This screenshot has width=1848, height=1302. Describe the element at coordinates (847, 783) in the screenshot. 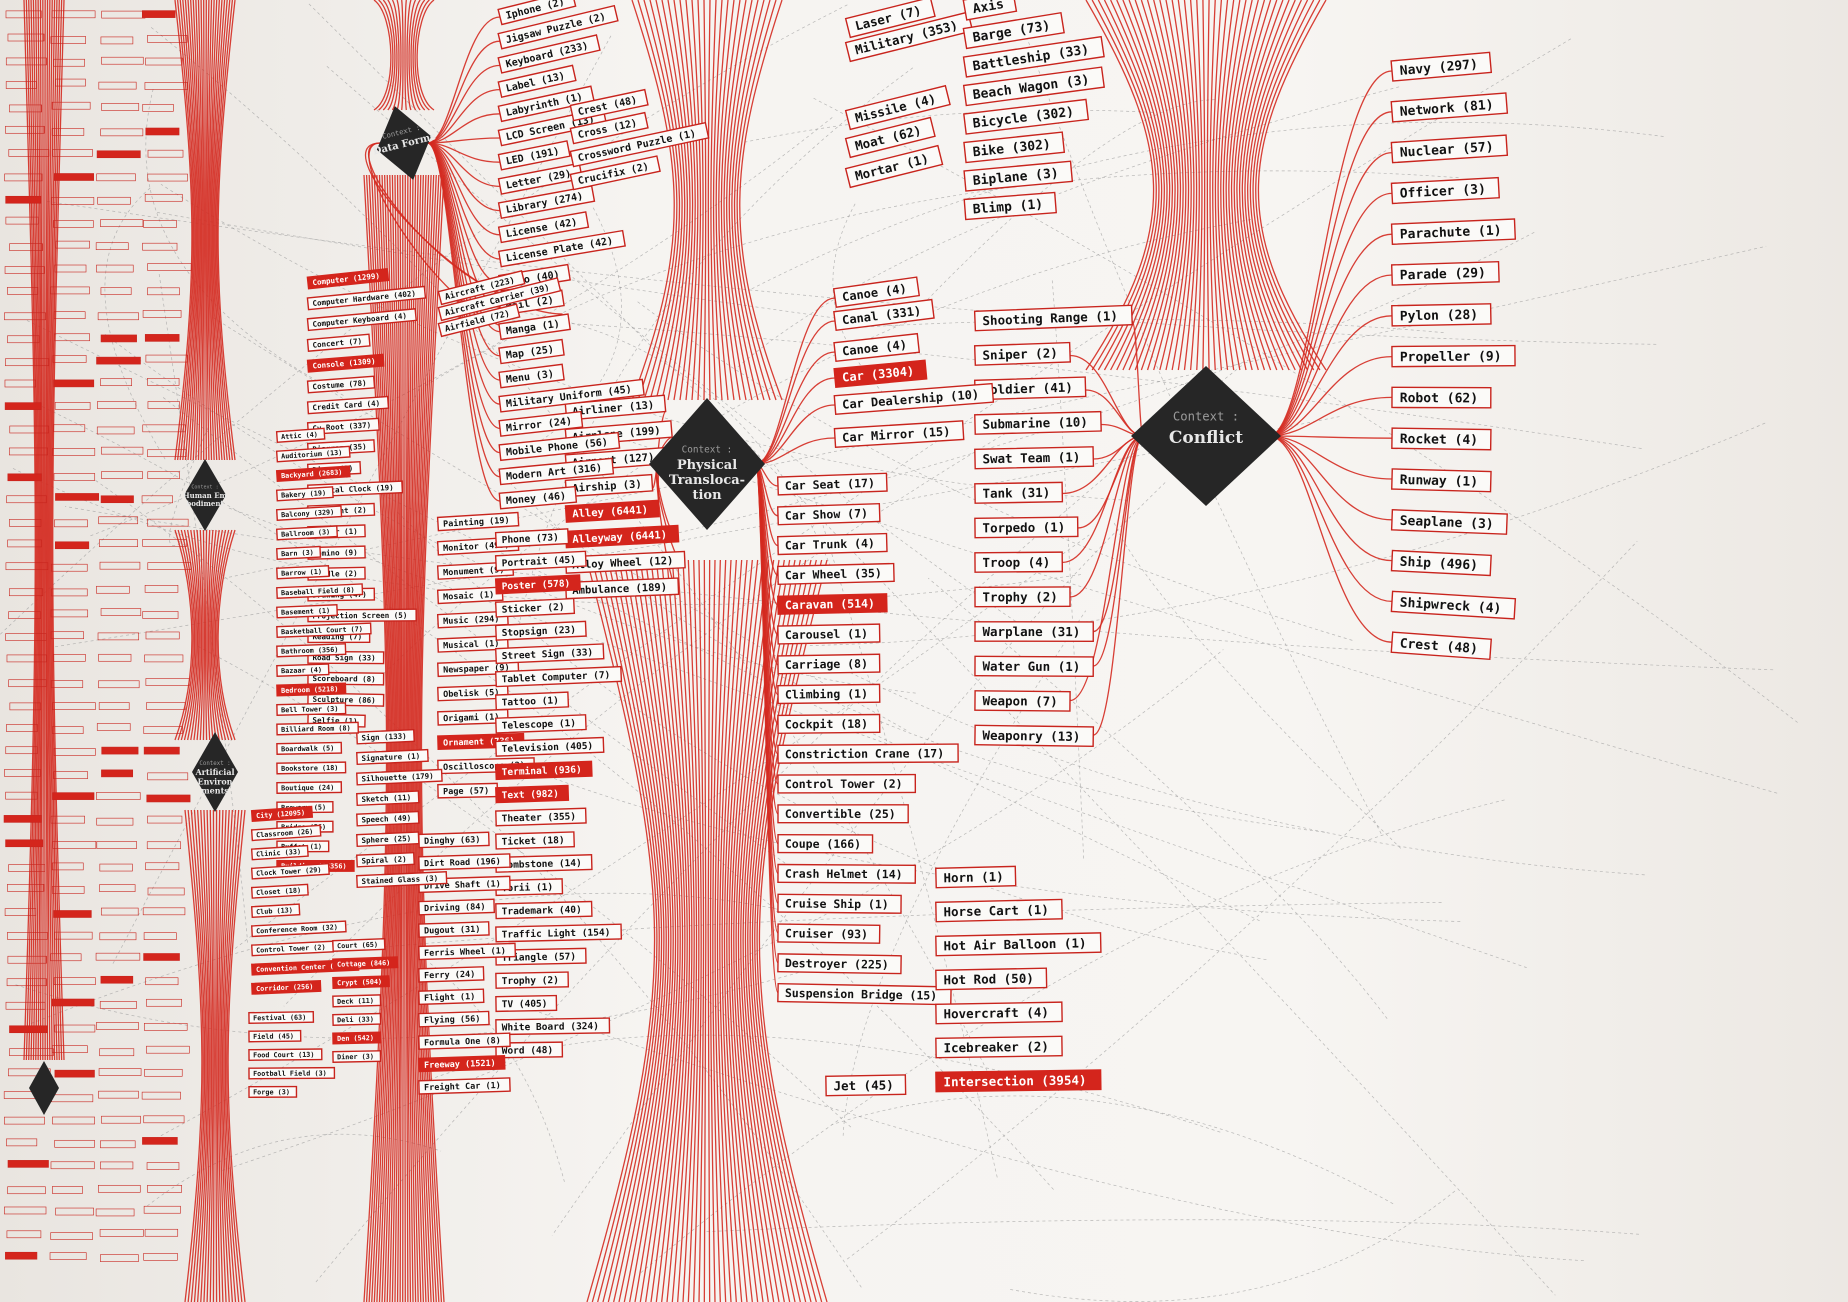

I see `node-control-tower-2: Control Tower (2)` at that location.